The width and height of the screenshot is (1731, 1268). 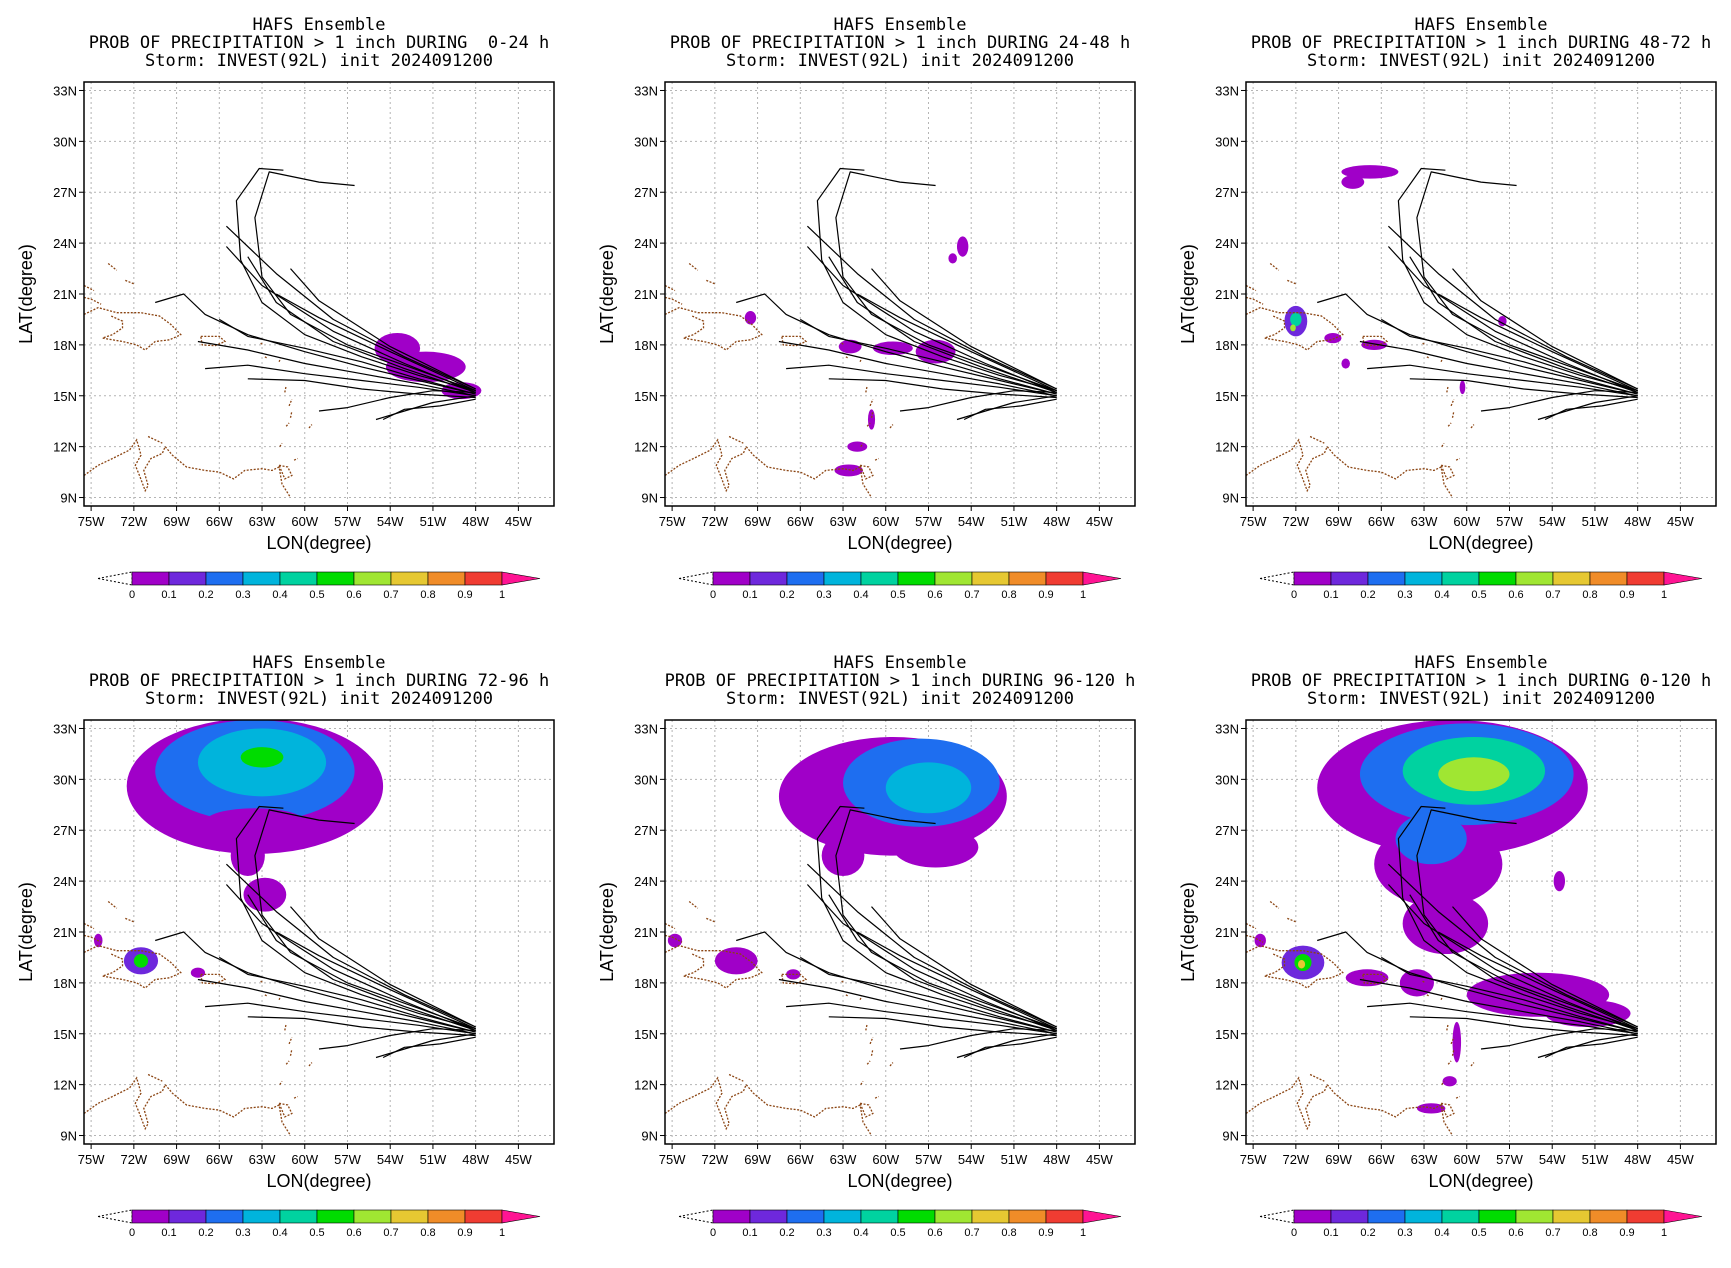 What do you see at coordinates (1480, 543) in the screenshot?
I see `x-axis-label: LON(degree)` at bounding box center [1480, 543].